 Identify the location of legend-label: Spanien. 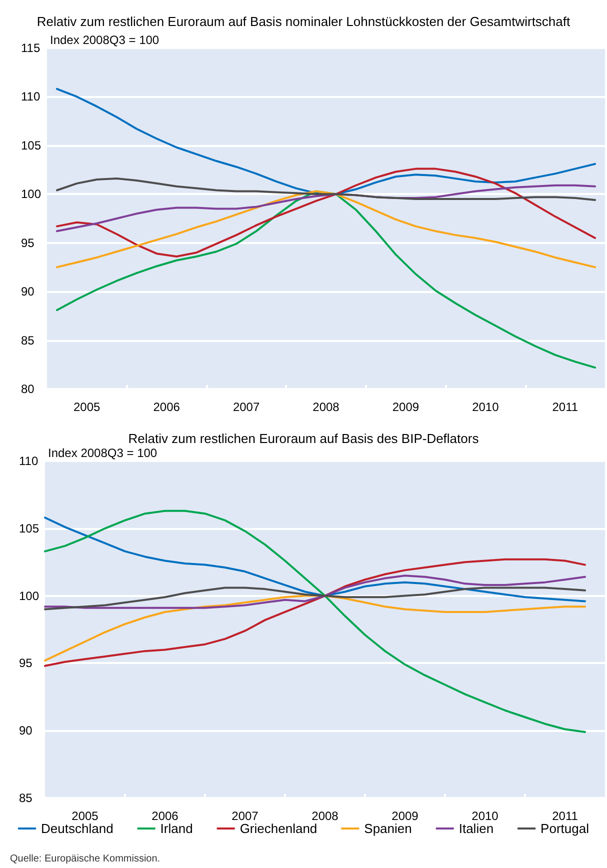
(388, 828).